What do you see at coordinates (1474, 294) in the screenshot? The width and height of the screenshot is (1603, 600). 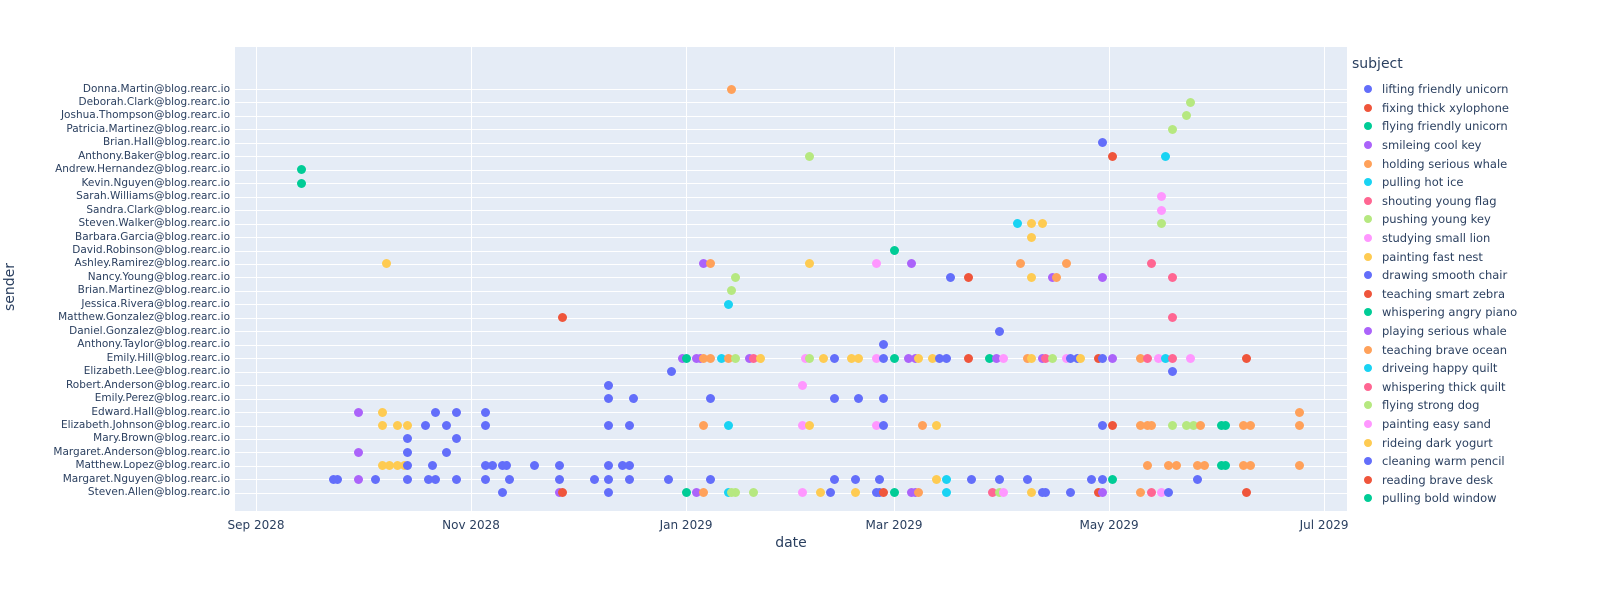 I see `legend-item: teaching smart zebra` at bounding box center [1474, 294].